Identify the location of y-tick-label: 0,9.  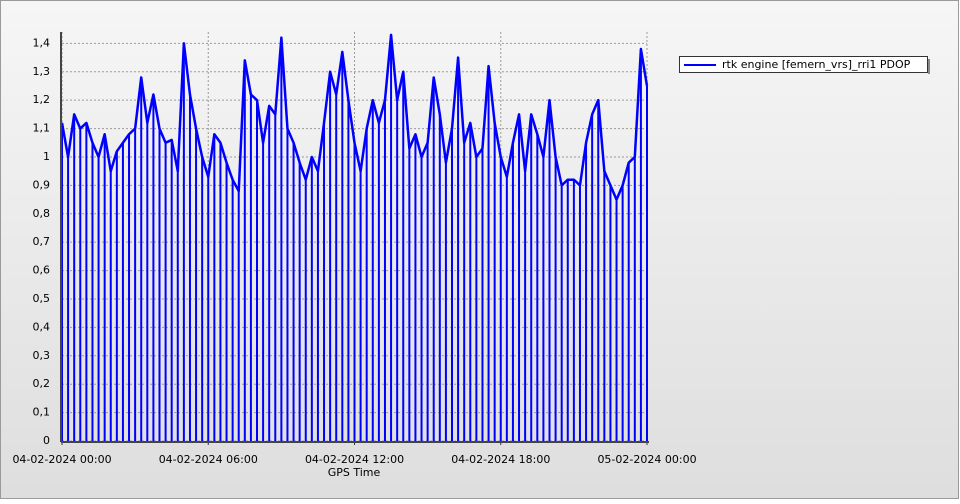
(42, 184).